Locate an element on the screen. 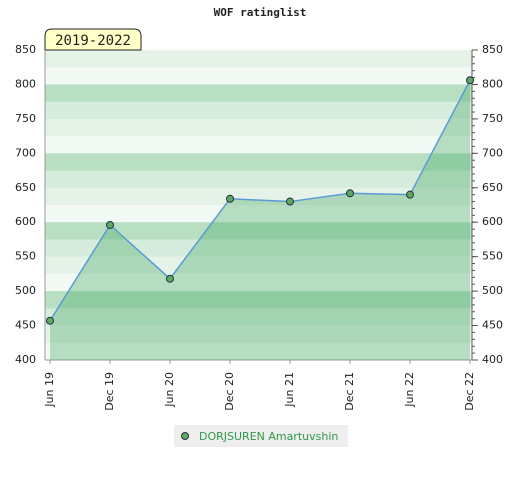  legend-marker is located at coordinates (185, 436).